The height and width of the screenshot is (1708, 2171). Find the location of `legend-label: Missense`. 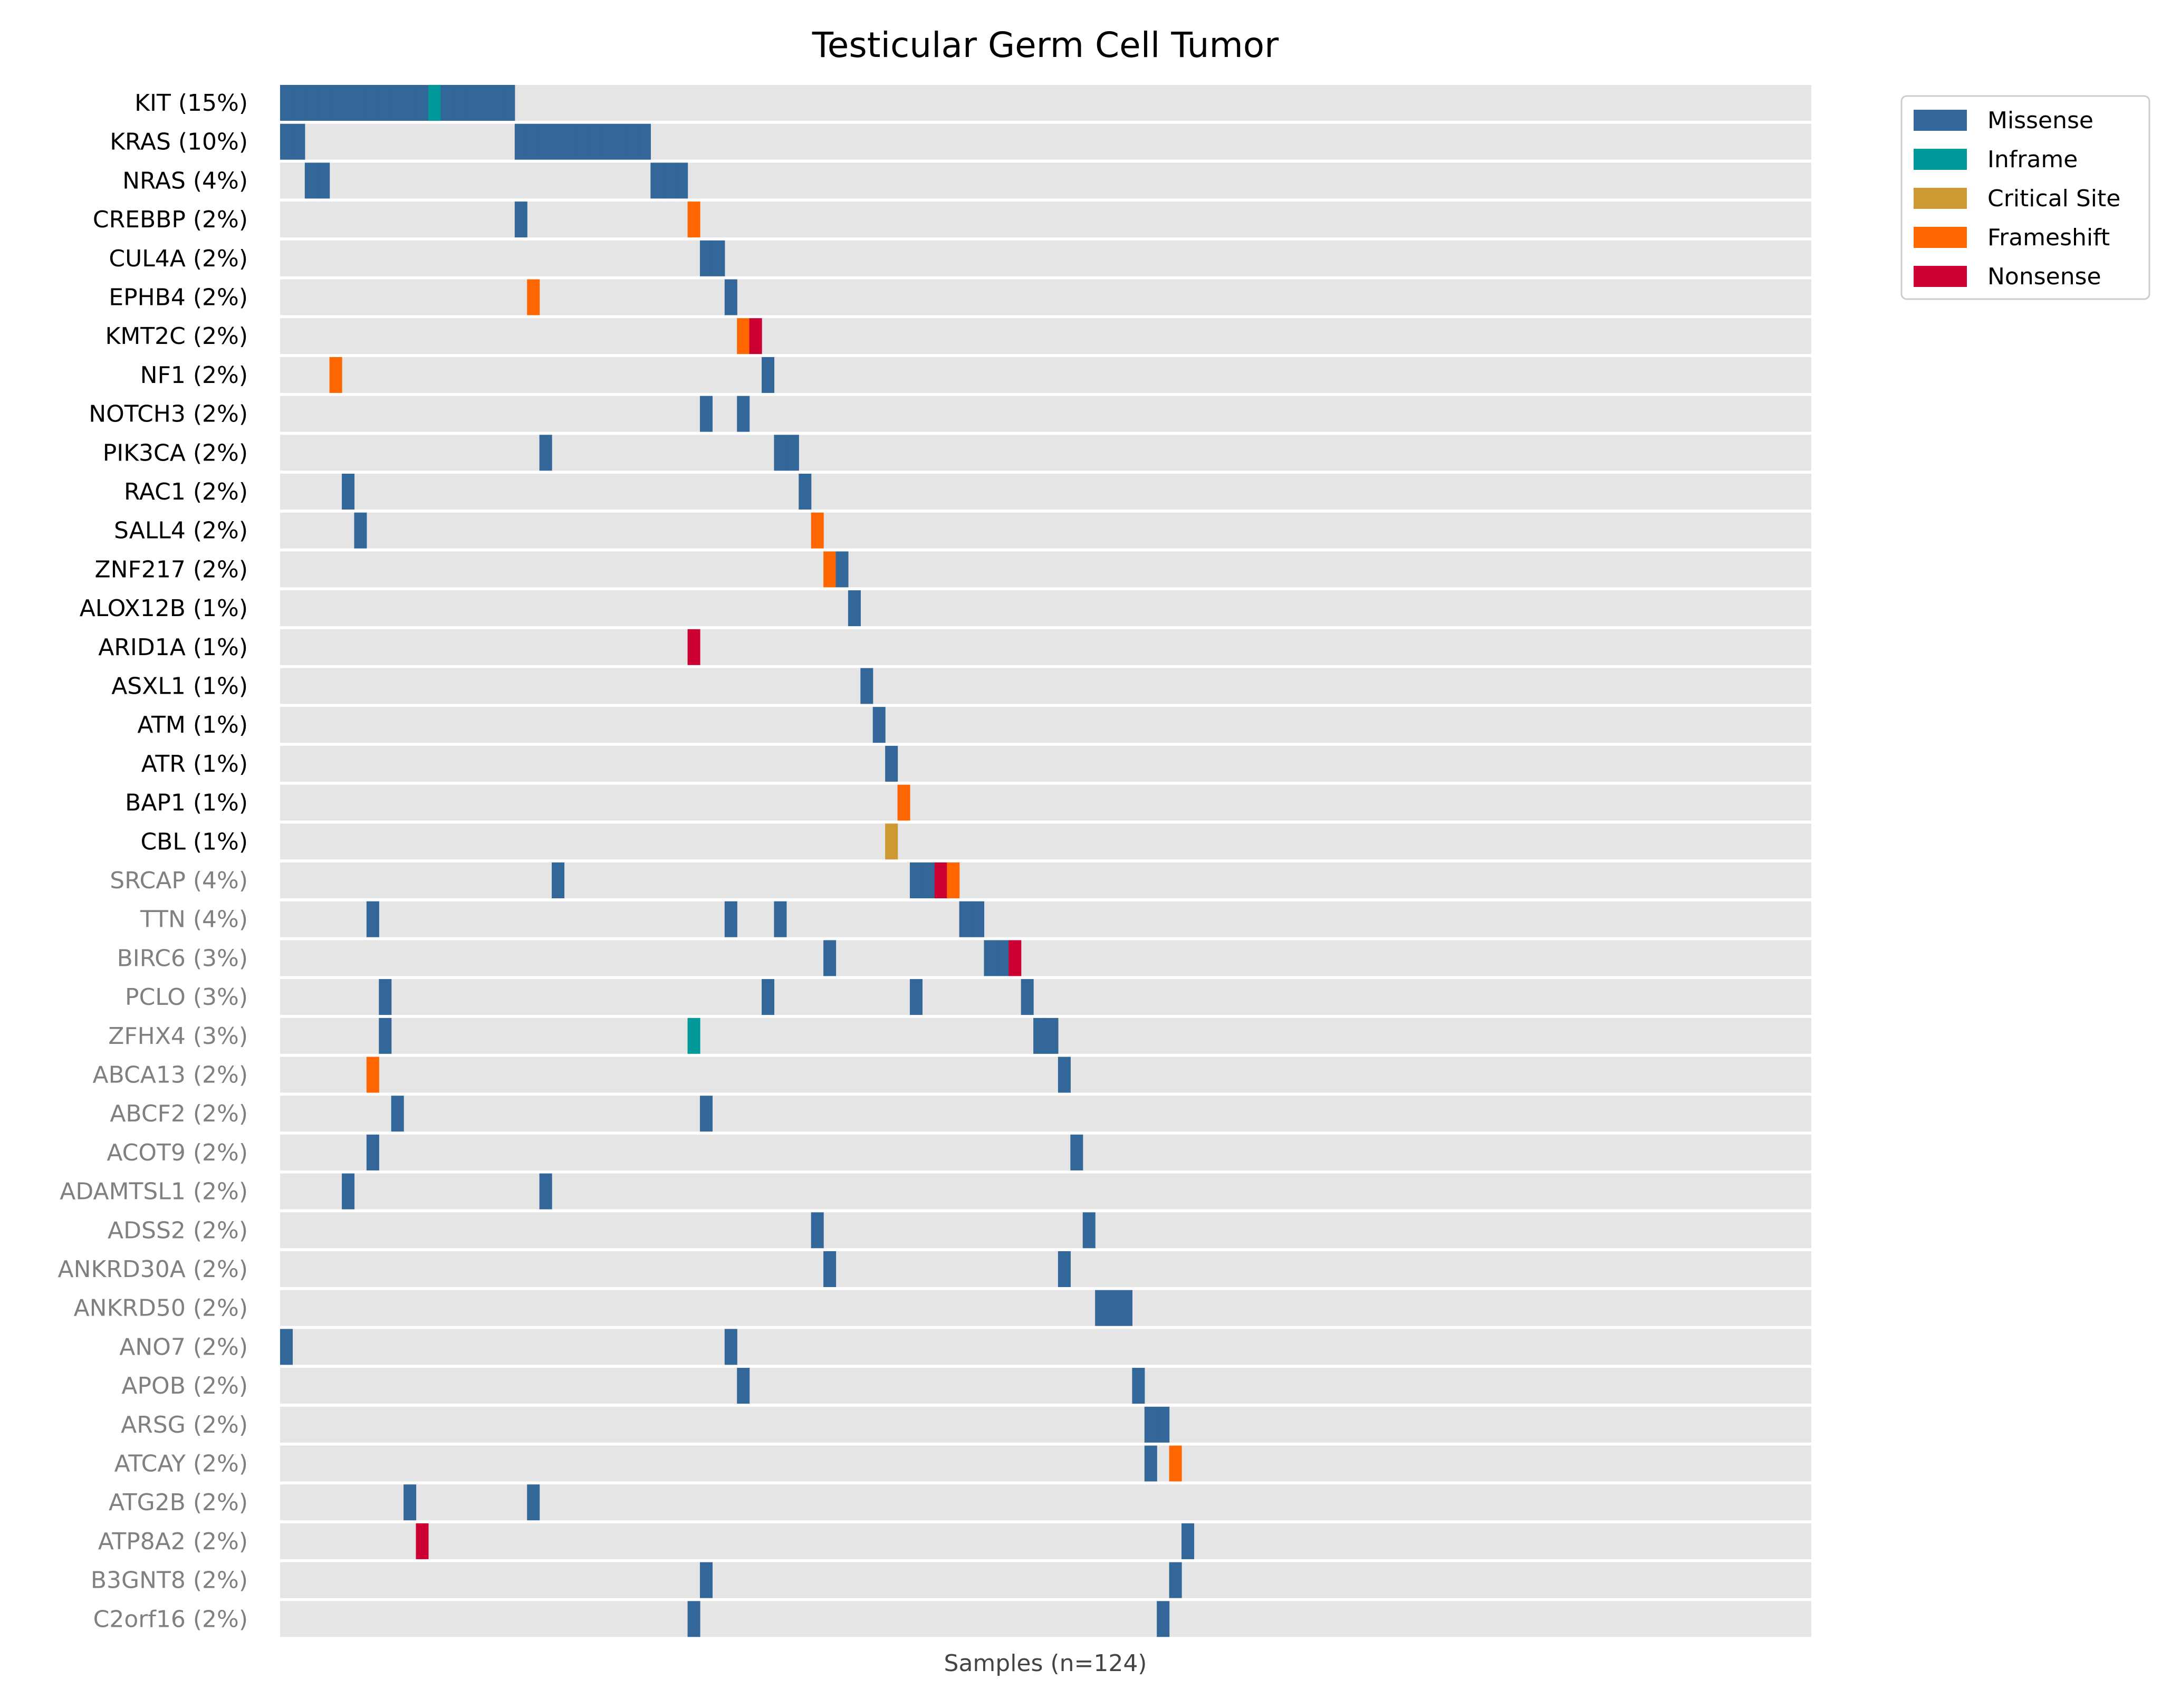

legend-label: Missense is located at coordinates (2040, 121).